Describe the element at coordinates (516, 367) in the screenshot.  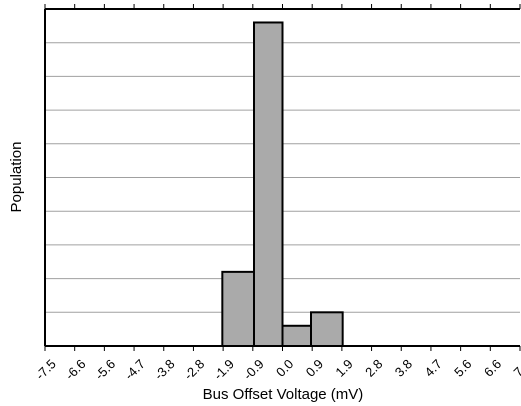
I see `x-tick-label: 7.5` at that location.